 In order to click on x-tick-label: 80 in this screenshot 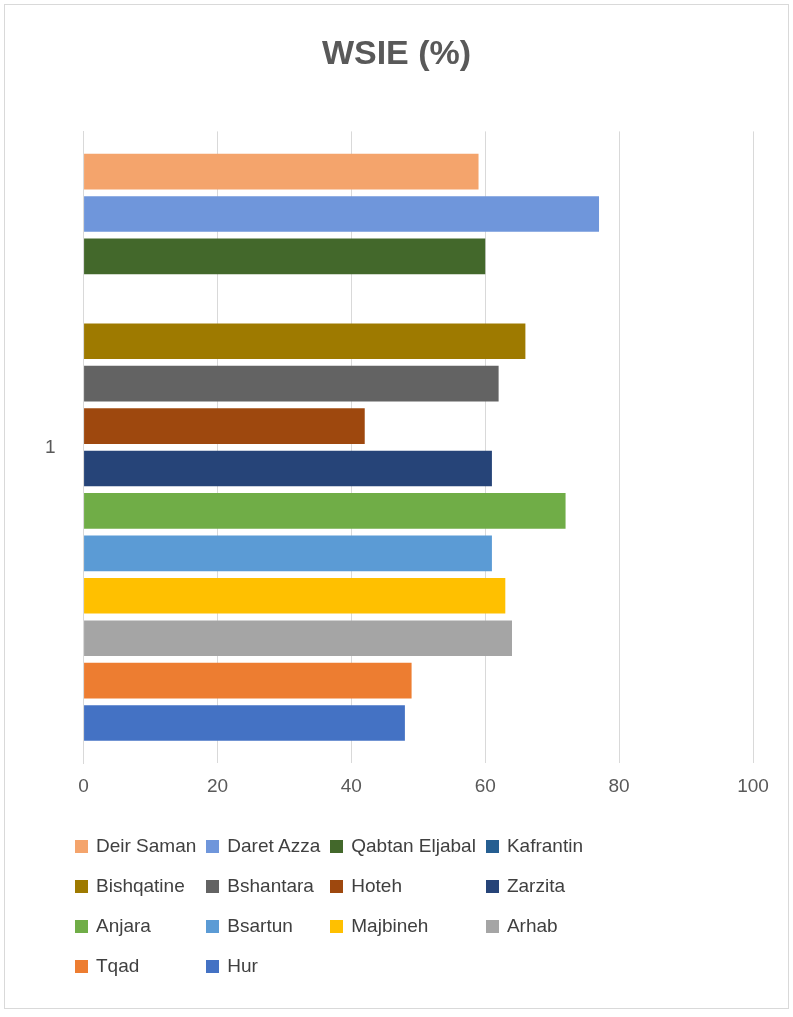, I will do `click(619, 785)`.